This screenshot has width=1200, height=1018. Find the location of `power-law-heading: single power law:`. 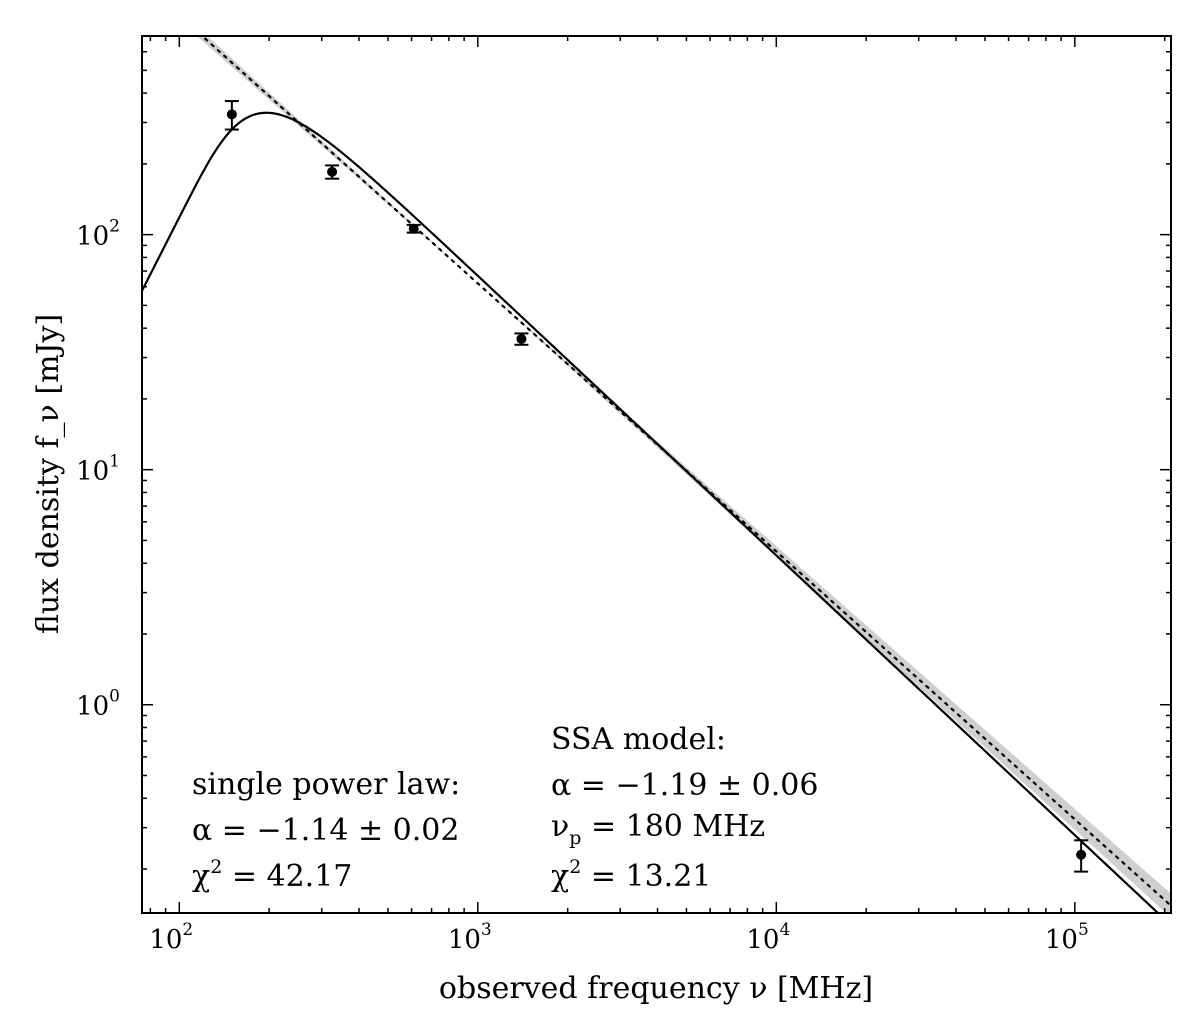

power-law-heading: single power law: is located at coordinates (326, 784).